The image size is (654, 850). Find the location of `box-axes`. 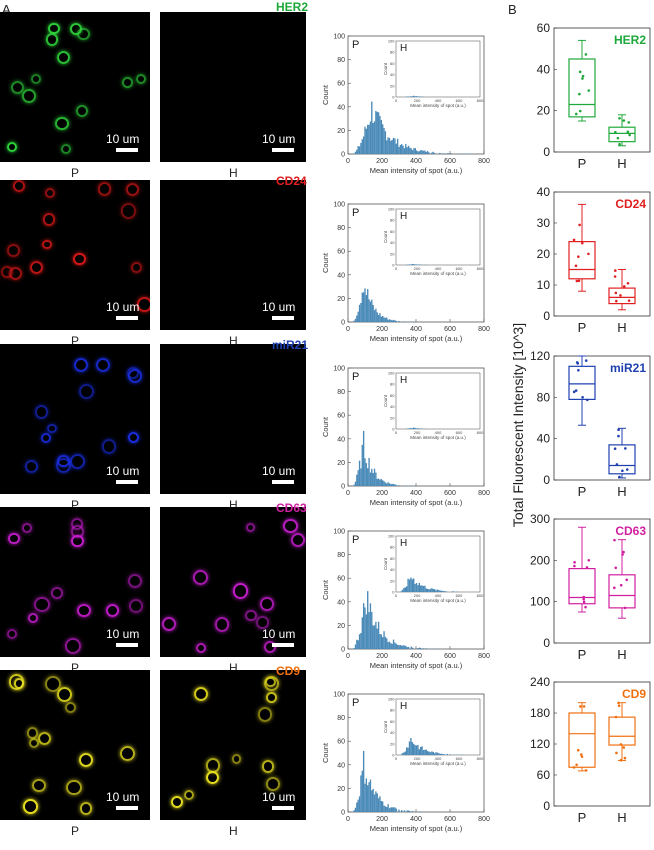

box-axes is located at coordinates (602, 90).